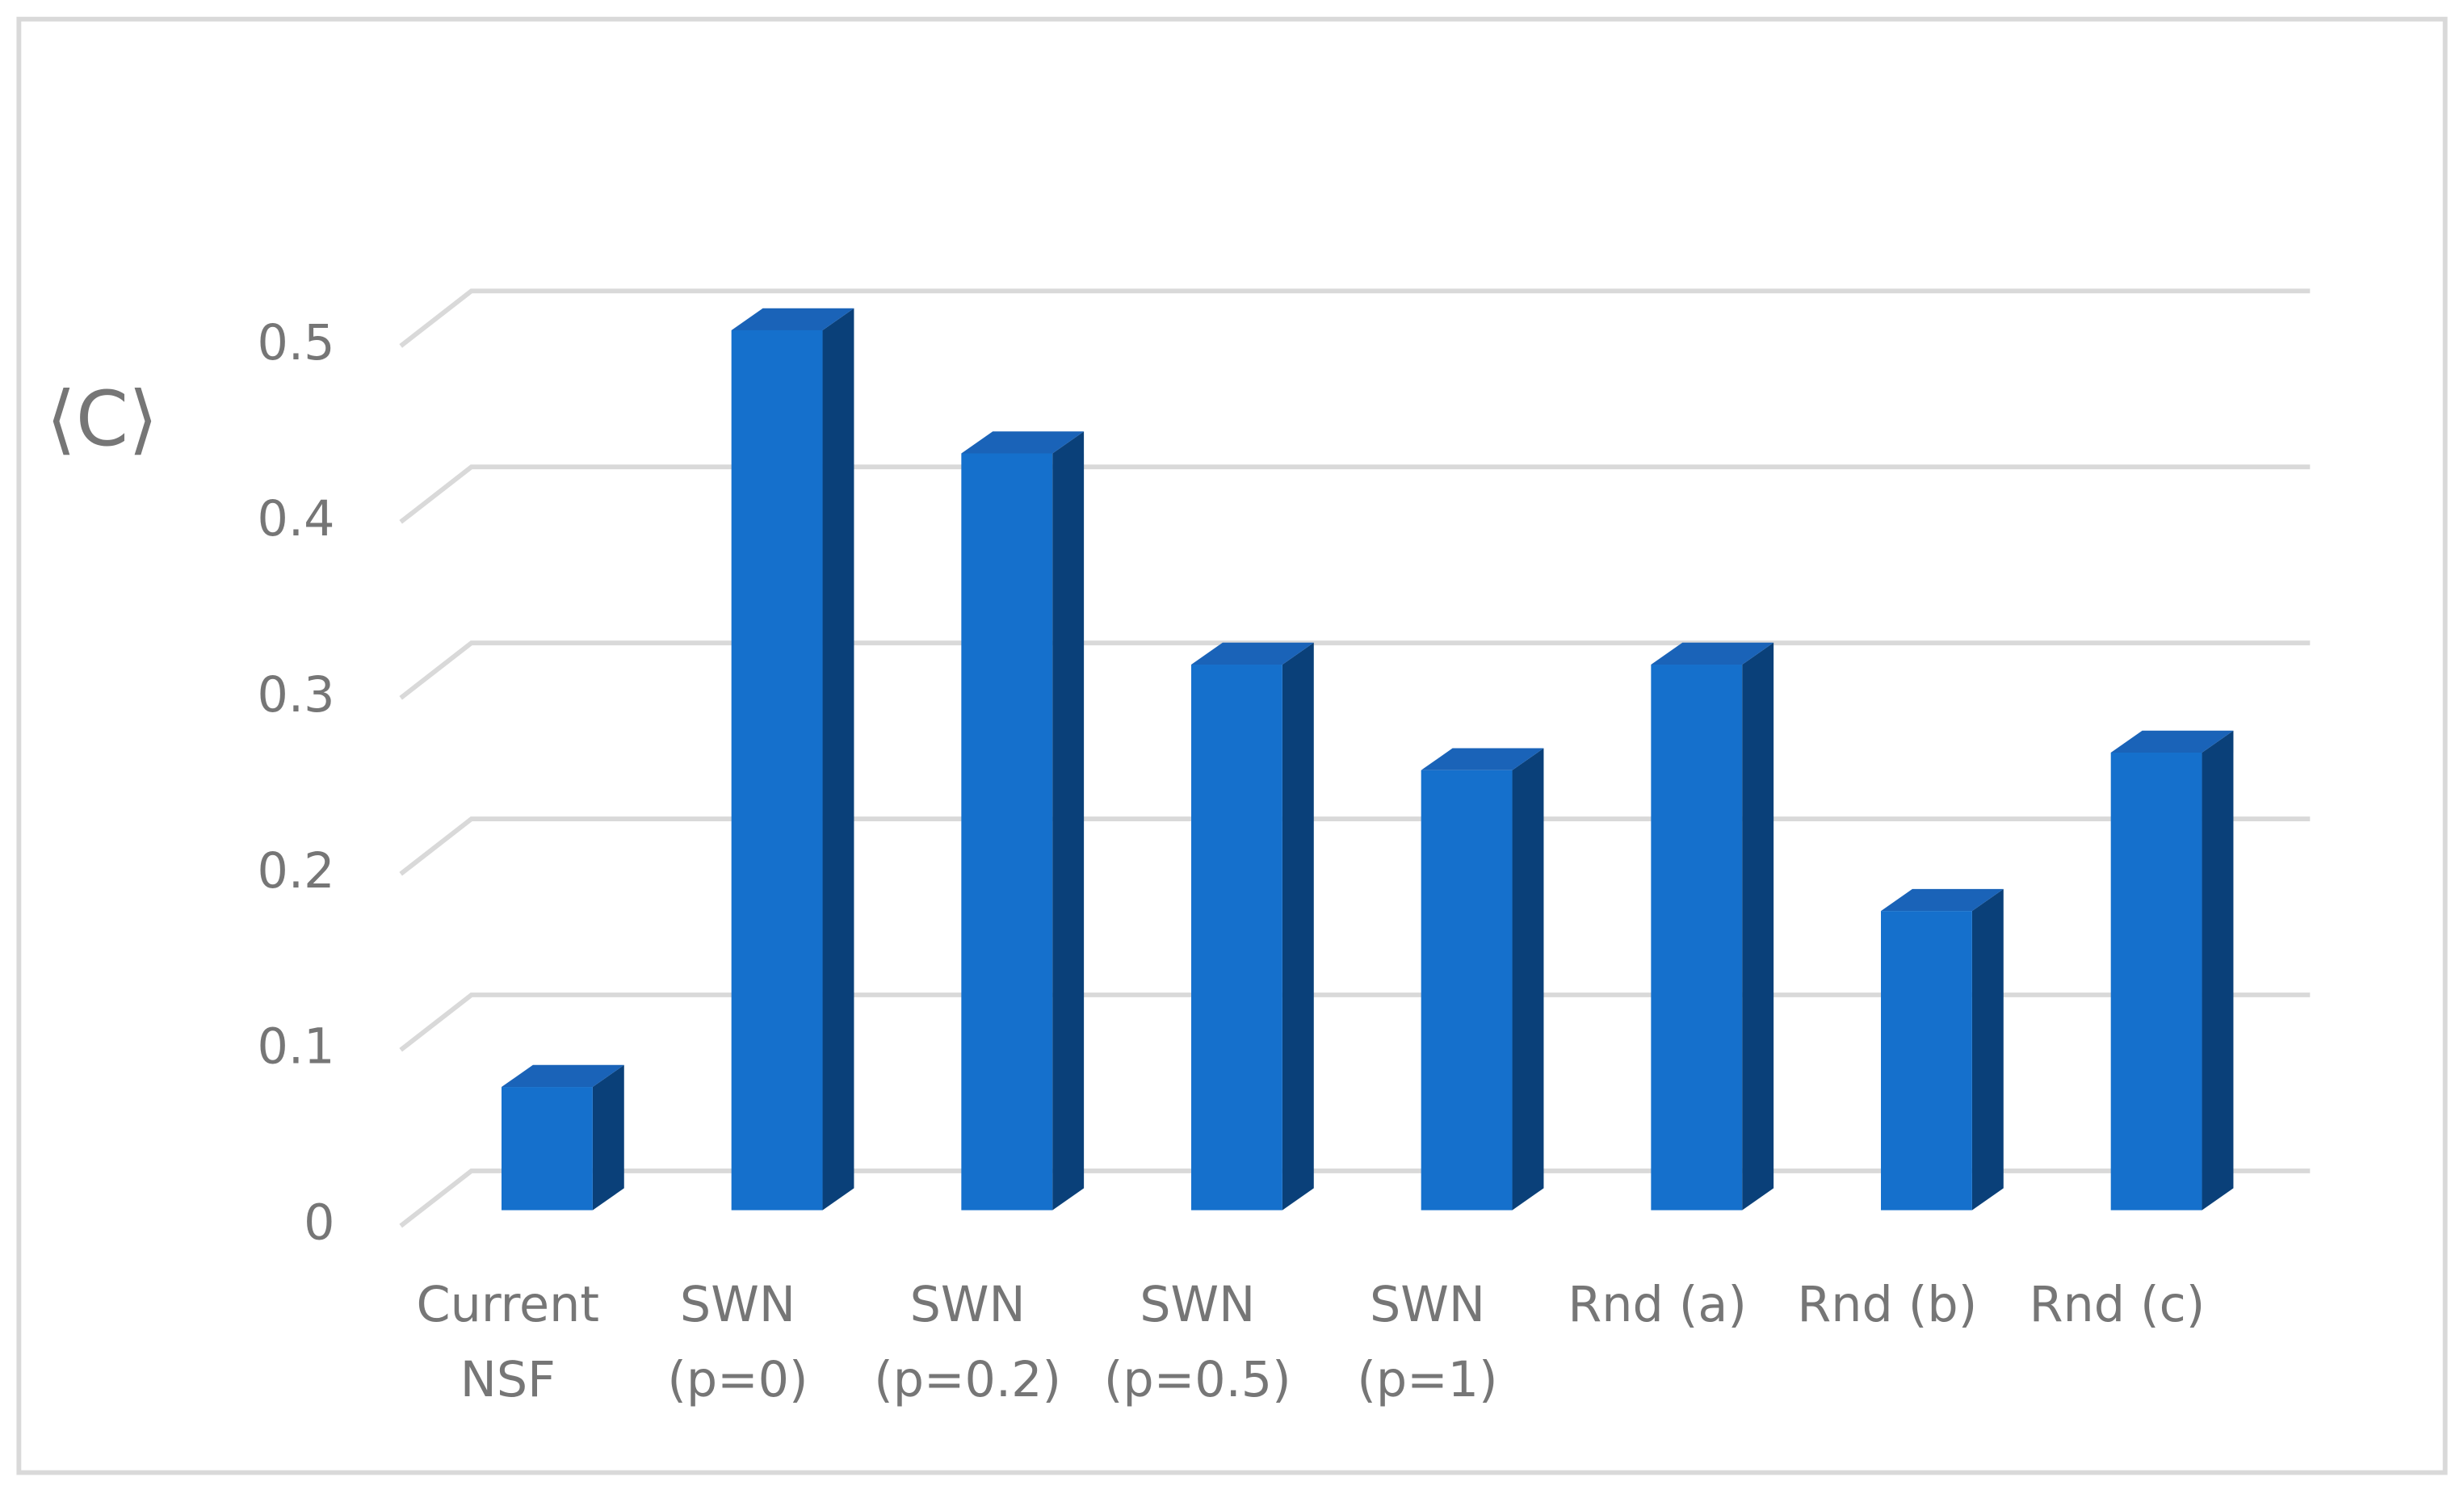 The height and width of the screenshot is (1498, 2464). Describe the element at coordinates (737, 1380) in the screenshot. I see `x-tick-label: (p=0)` at that location.